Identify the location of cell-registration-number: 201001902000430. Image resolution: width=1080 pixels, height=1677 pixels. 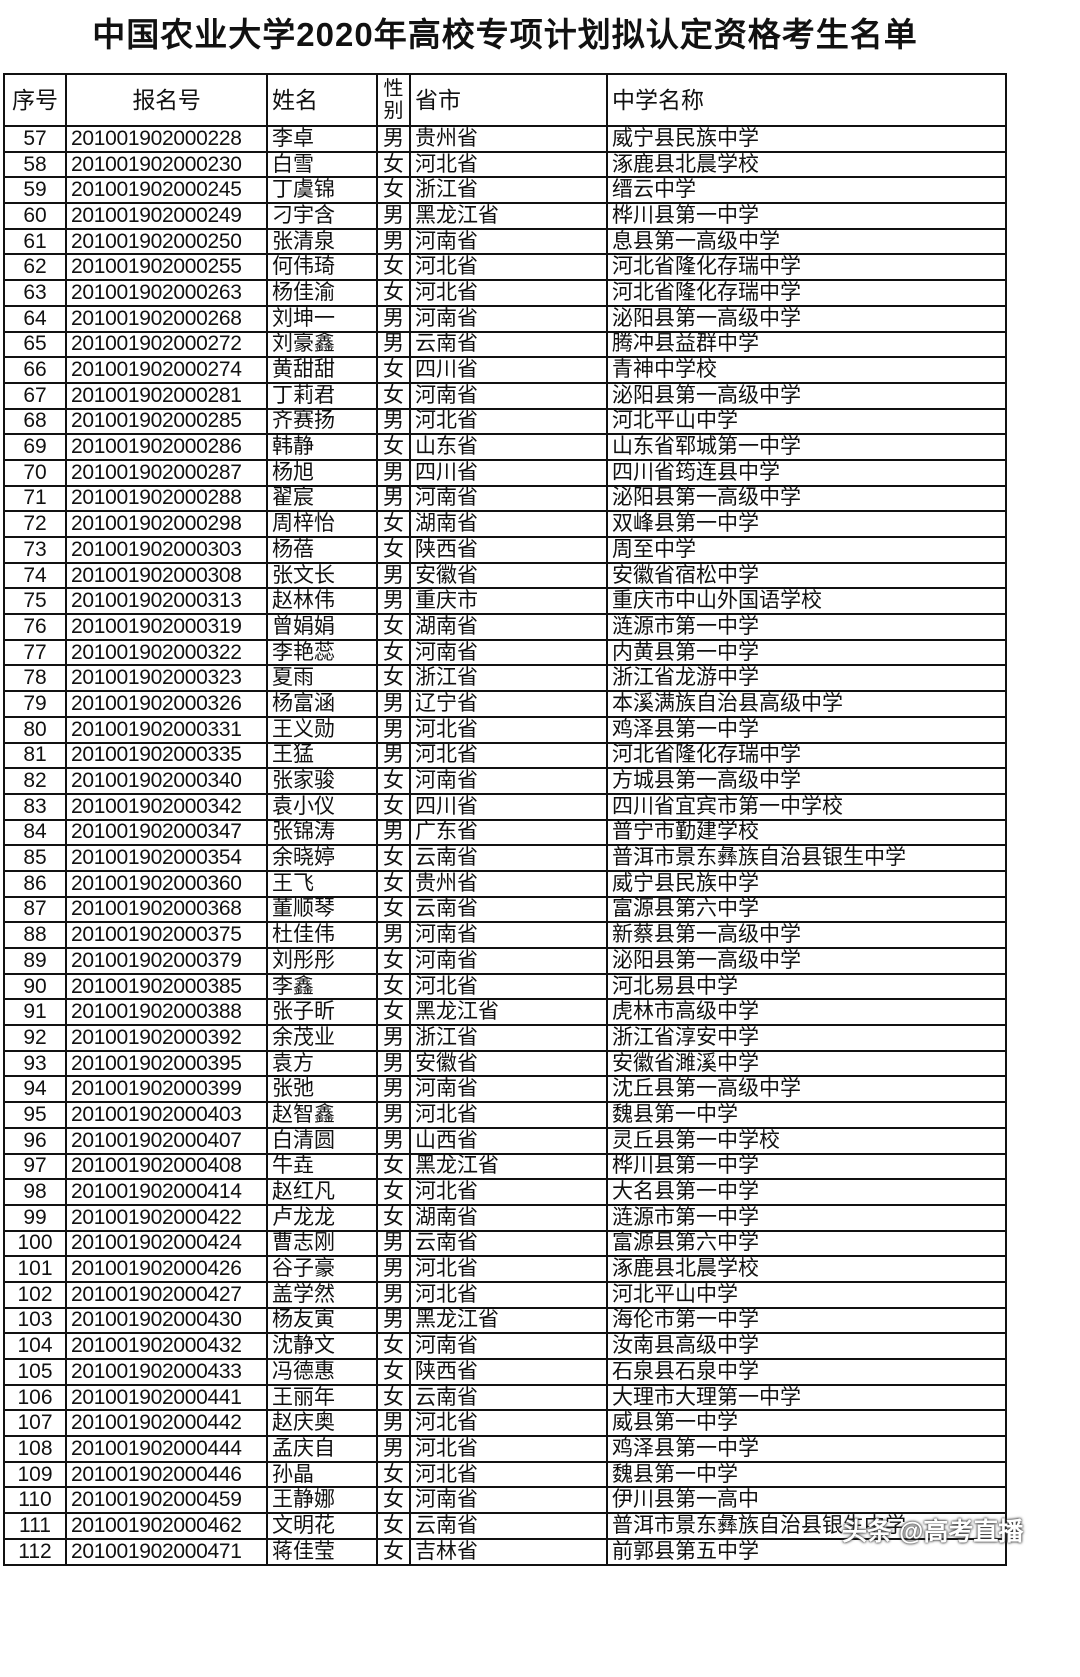
(166, 1320).